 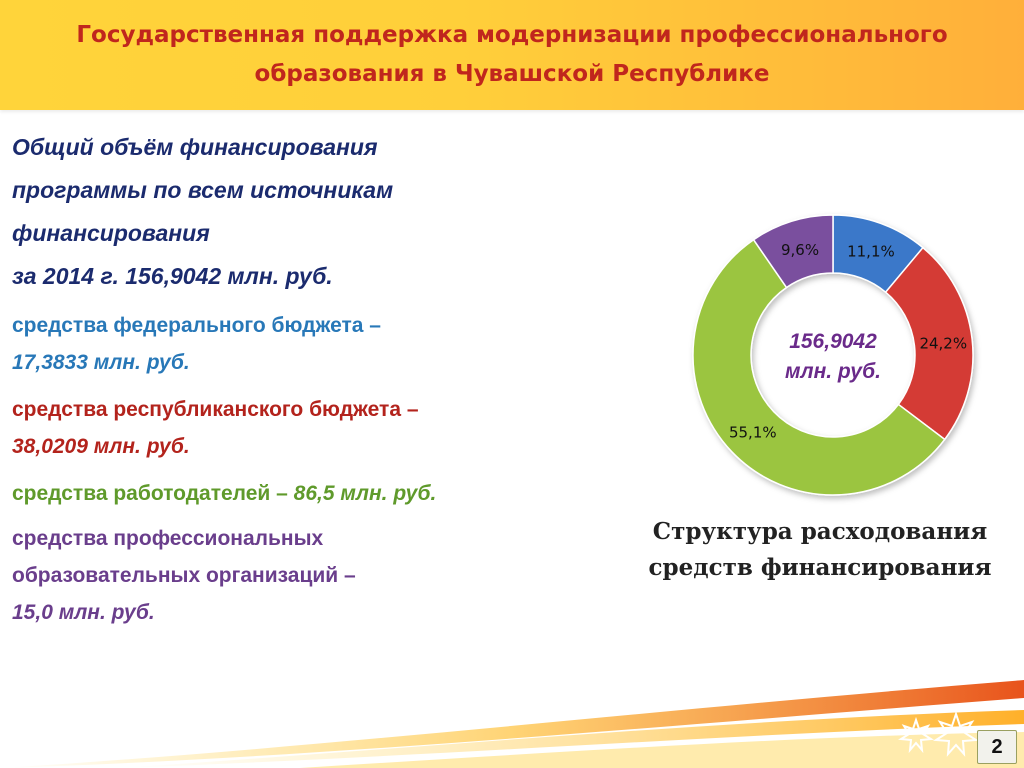 I want to click on chart-slice-label-3: 55,1%, so click(x=753, y=433).